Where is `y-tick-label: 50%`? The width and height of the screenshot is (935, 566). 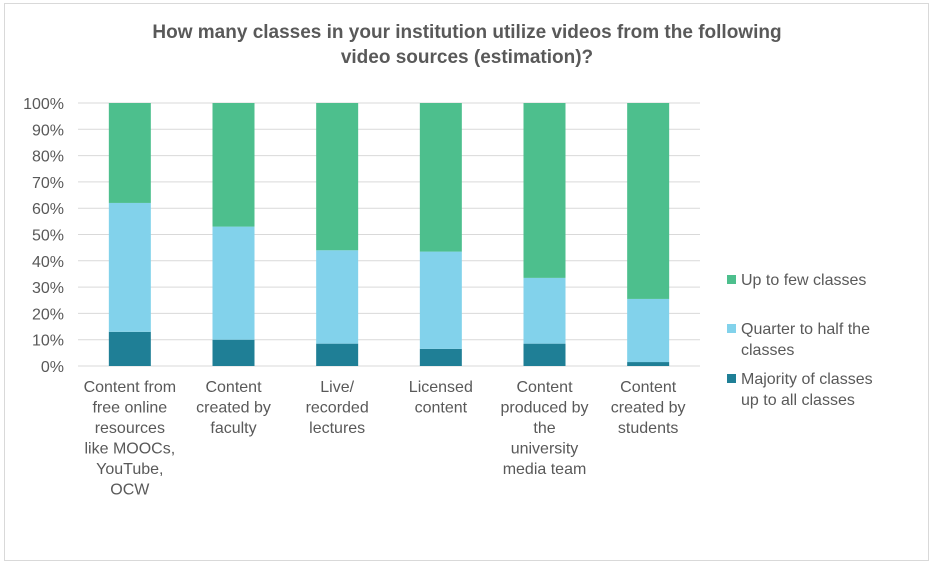 y-tick-label: 50% is located at coordinates (48, 236).